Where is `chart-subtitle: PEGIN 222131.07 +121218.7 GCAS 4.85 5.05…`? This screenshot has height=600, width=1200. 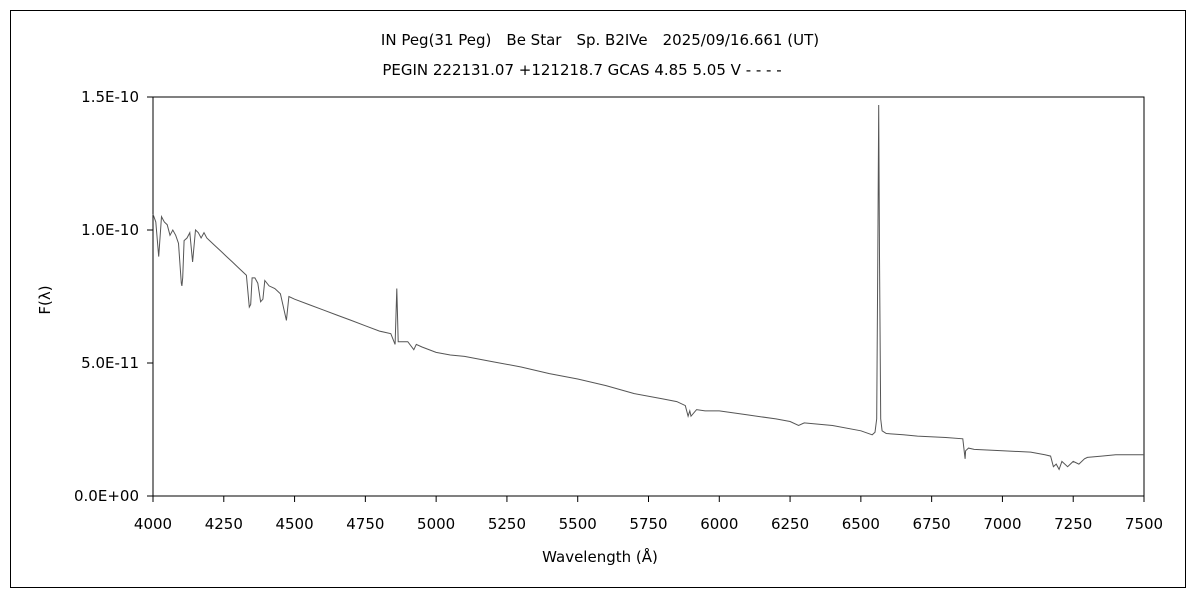
chart-subtitle: PEGIN 222131.07 +121218.7 GCAS 4.85 5.05… is located at coordinates (581, 70).